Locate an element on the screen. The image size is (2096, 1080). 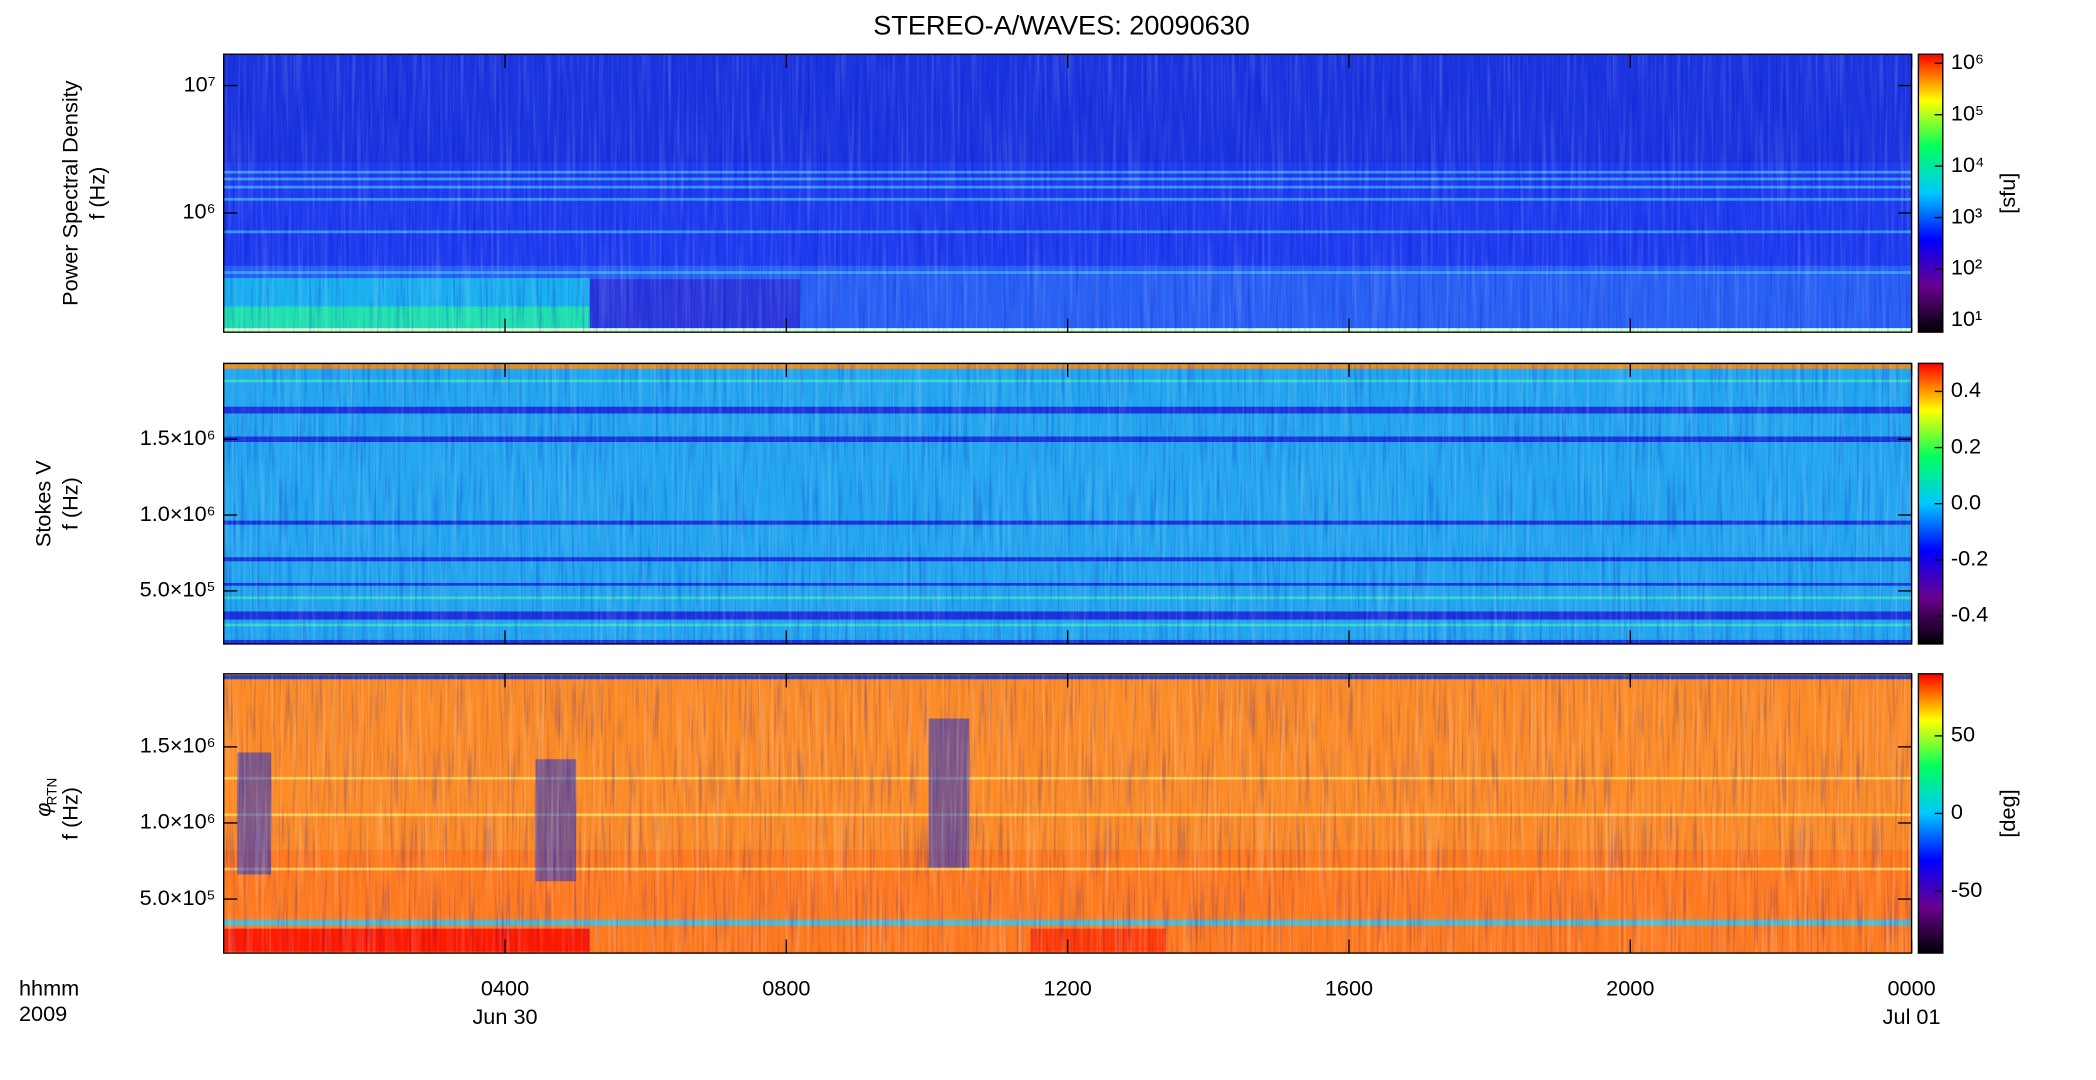
colorbar-tick-label: 0.2 is located at coordinates (1966, 445).